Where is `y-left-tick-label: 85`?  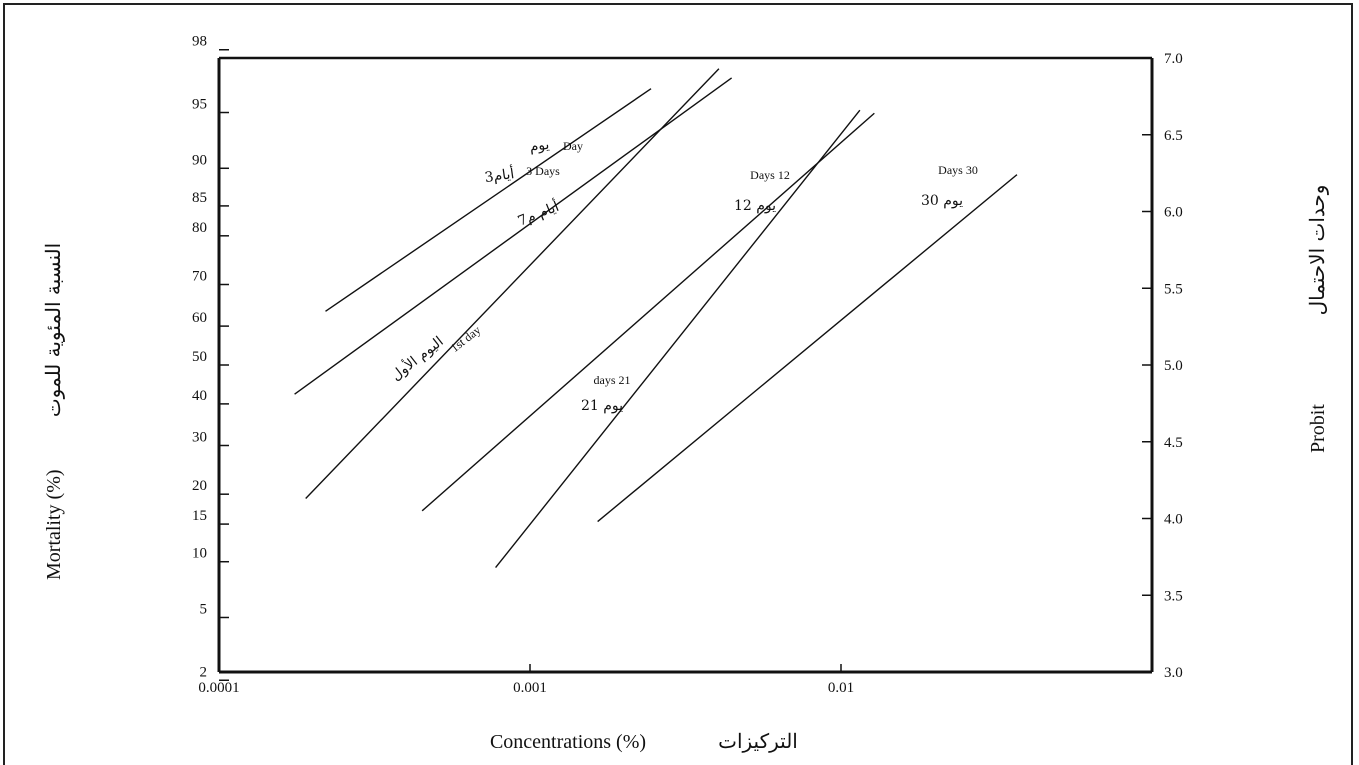
y-left-tick-label: 85 is located at coordinates (199, 198).